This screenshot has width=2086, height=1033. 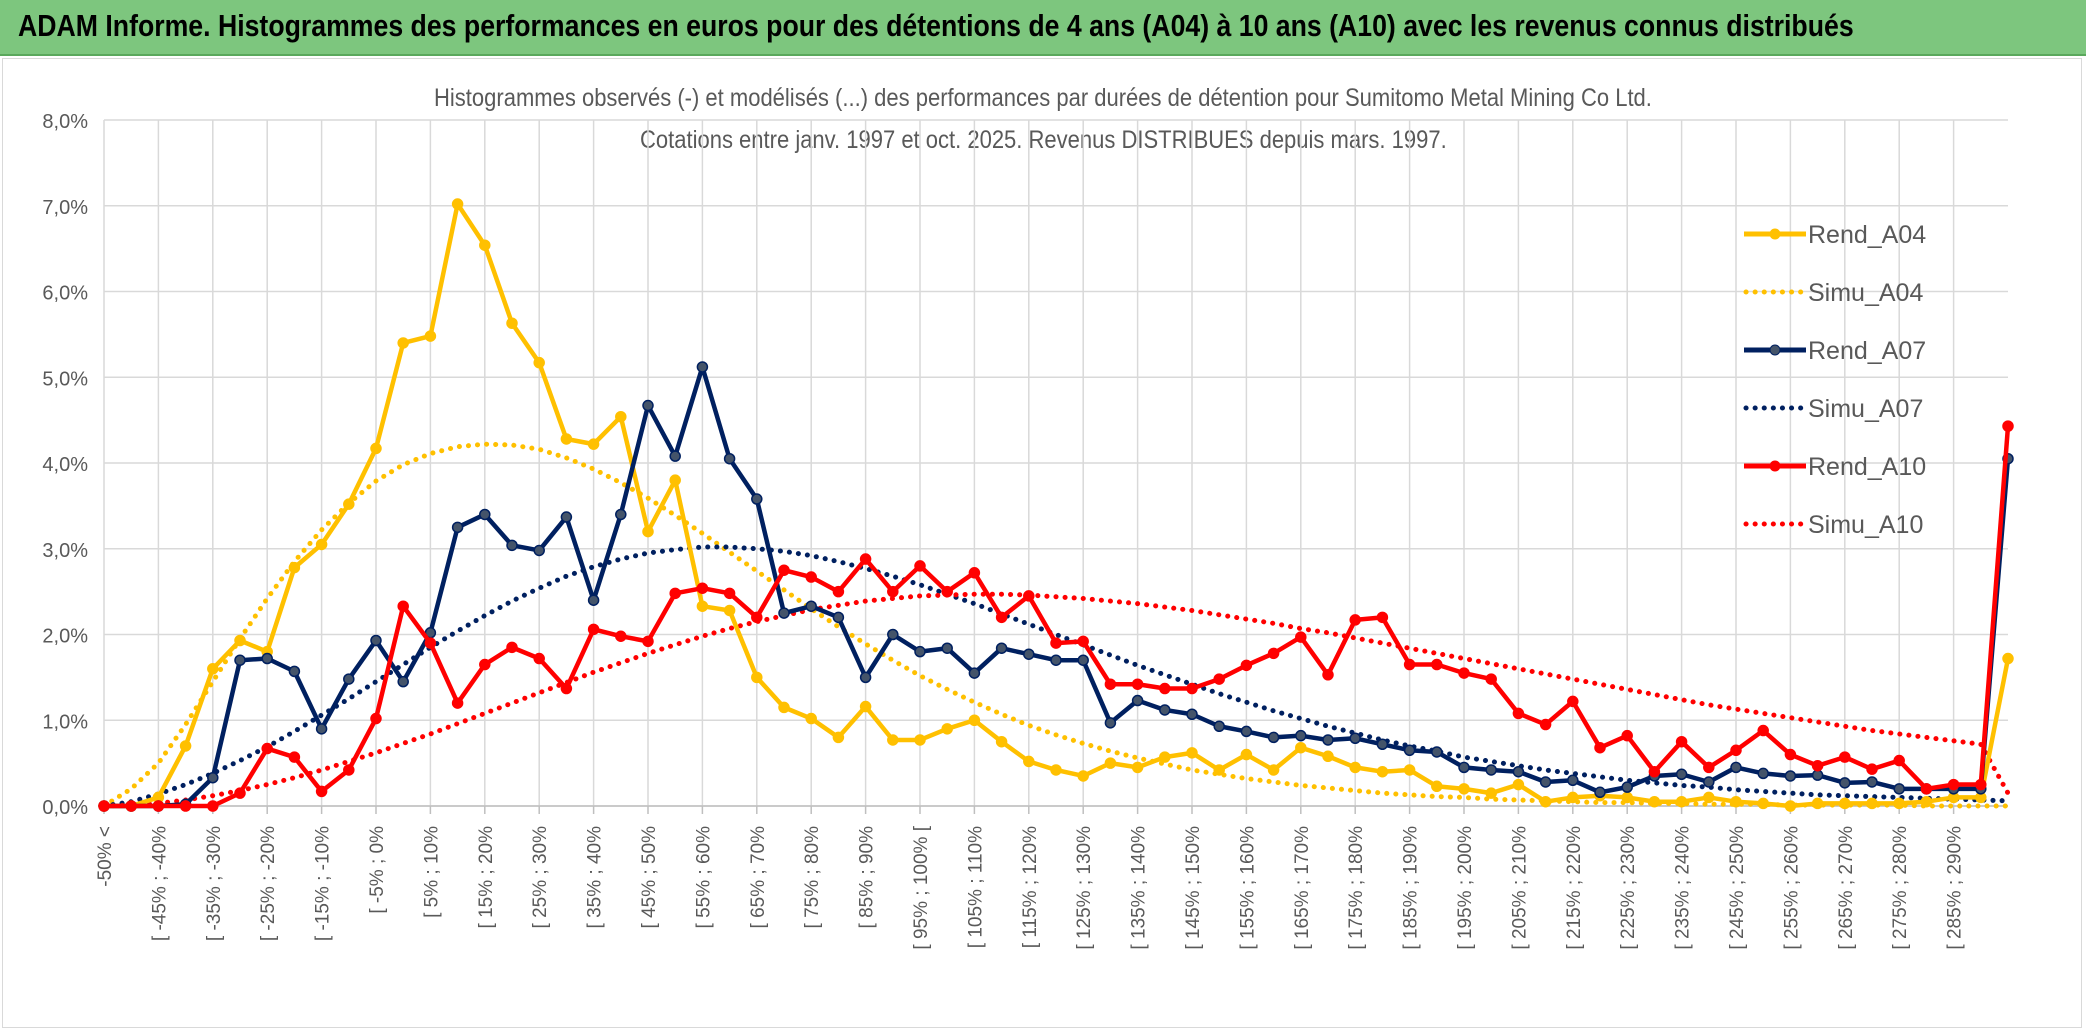 What do you see at coordinates (1465, 888) in the screenshot?
I see `x-tick-label: [ 195% ; 200%` at bounding box center [1465, 888].